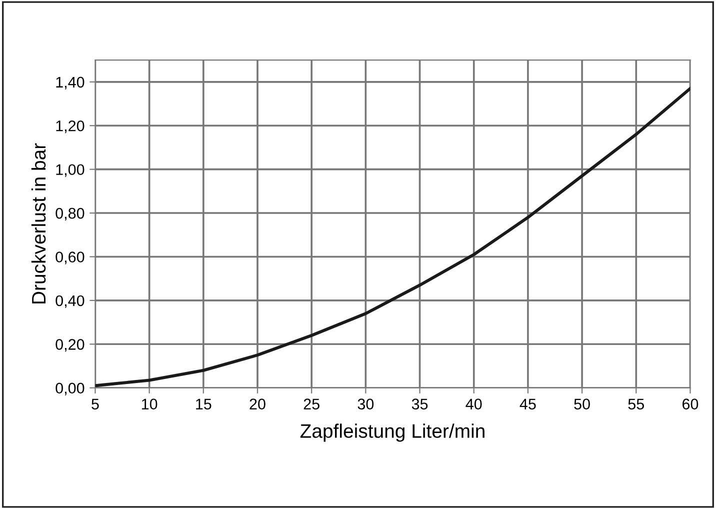 This screenshot has height=509, width=716. I want to click on y-tick-label: 0,40, so click(70, 301).